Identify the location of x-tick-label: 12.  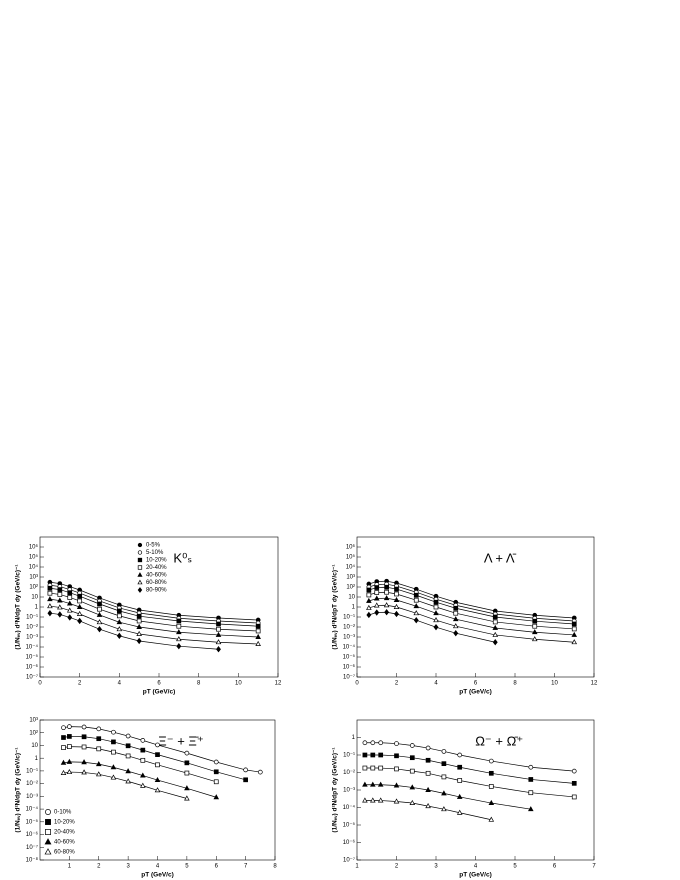
(594, 684).